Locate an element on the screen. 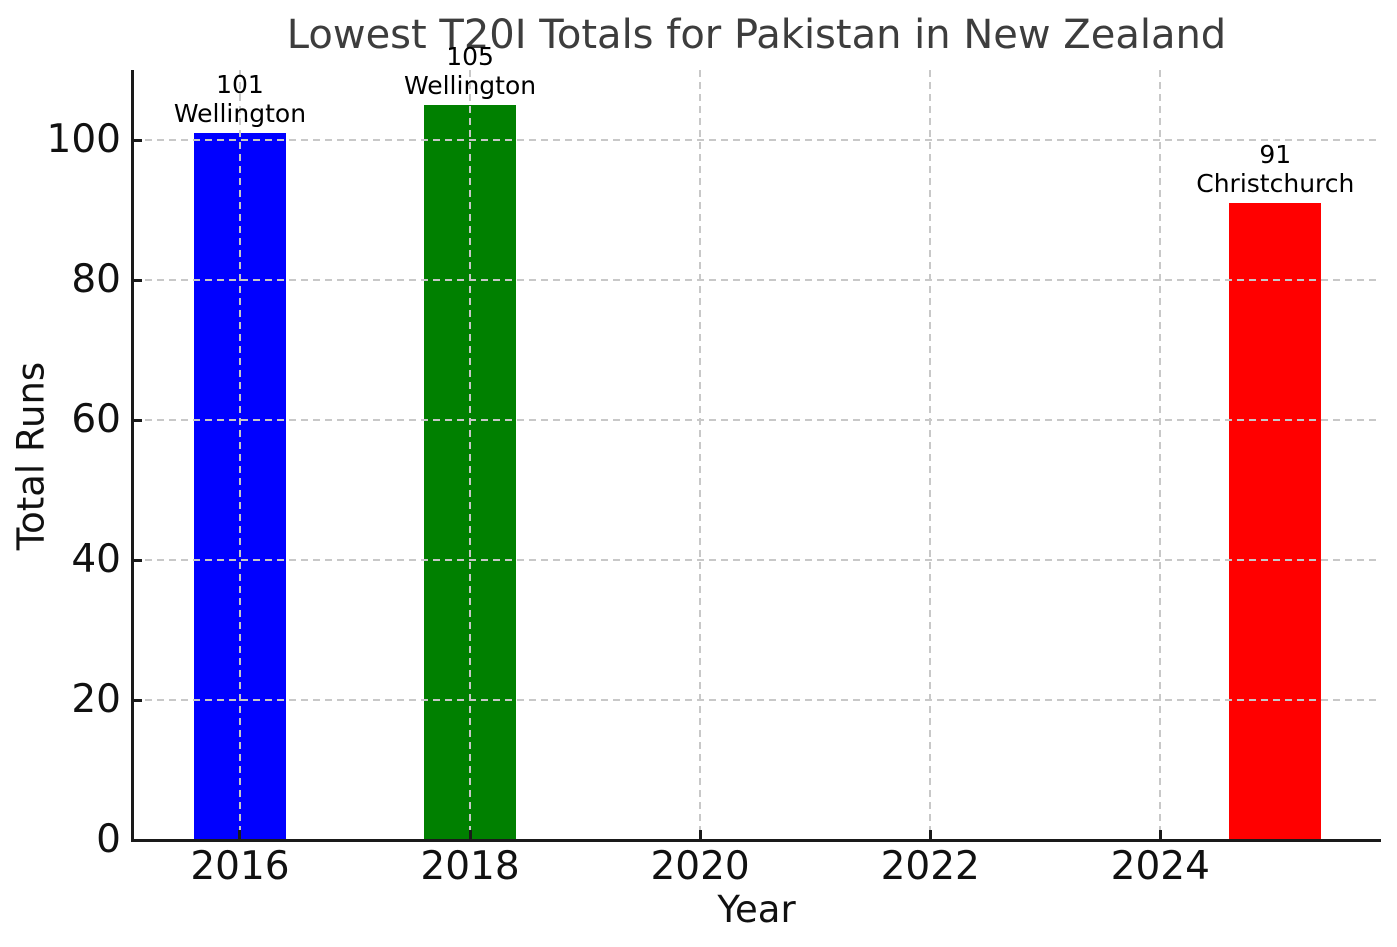 The width and height of the screenshot is (1397, 947). bar-value-label: 101 is located at coordinates (240, 84).